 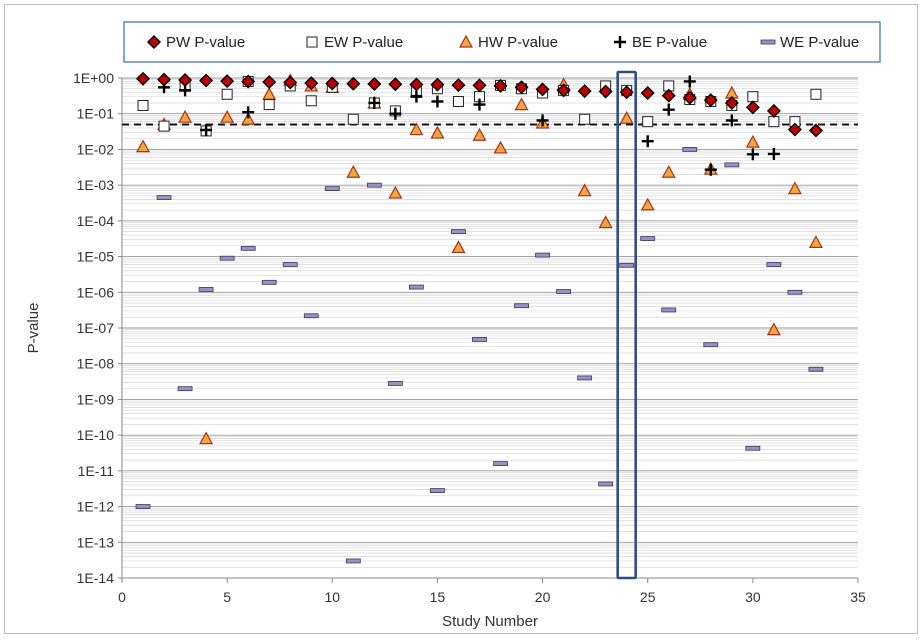 What do you see at coordinates (205, 42) in the screenshot?
I see `legend-label-pw-p-value: PW P-value` at bounding box center [205, 42].